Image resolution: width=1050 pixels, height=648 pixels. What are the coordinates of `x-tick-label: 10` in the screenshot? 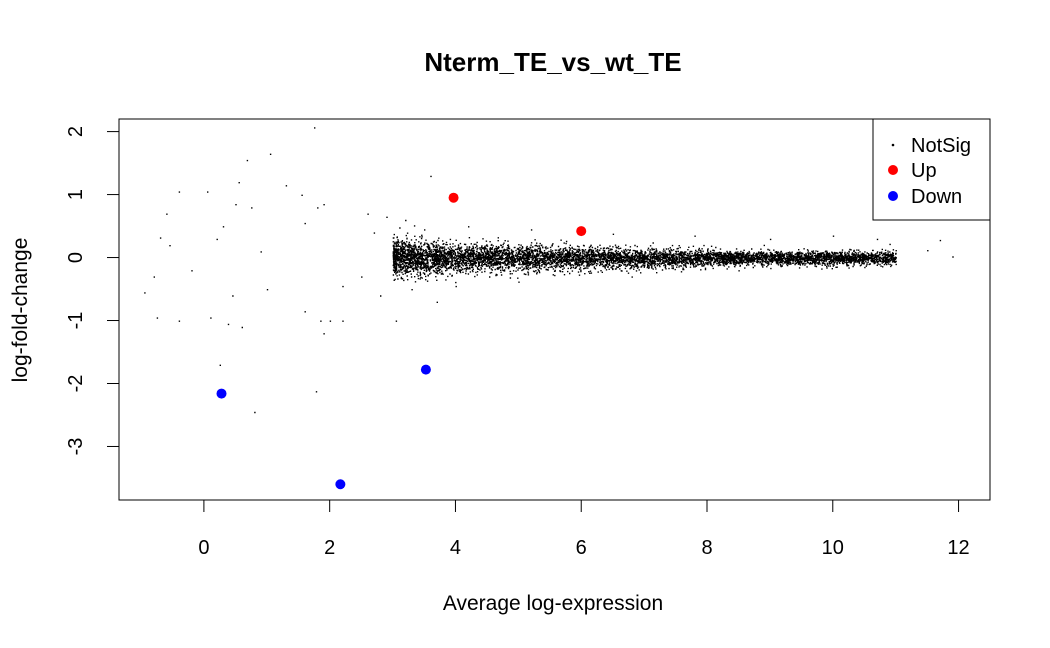 It's located at (833, 548).